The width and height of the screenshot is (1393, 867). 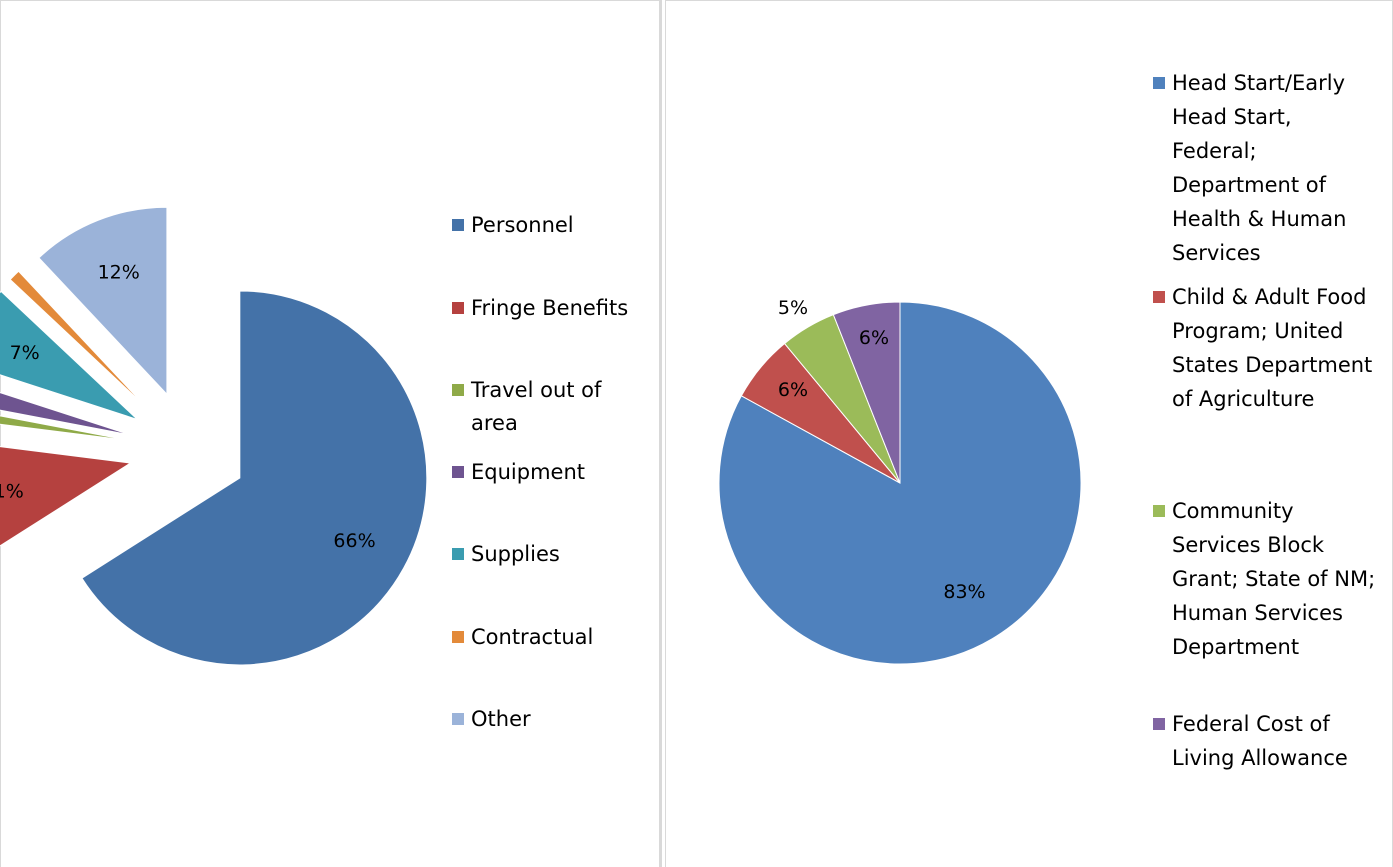 What do you see at coordinates (1249, 185) in the screenshot?
I see `legend-label-head-start-early-head-start-federal-department-of-health-human-services: Department of` at bounding box center [1249, 185].